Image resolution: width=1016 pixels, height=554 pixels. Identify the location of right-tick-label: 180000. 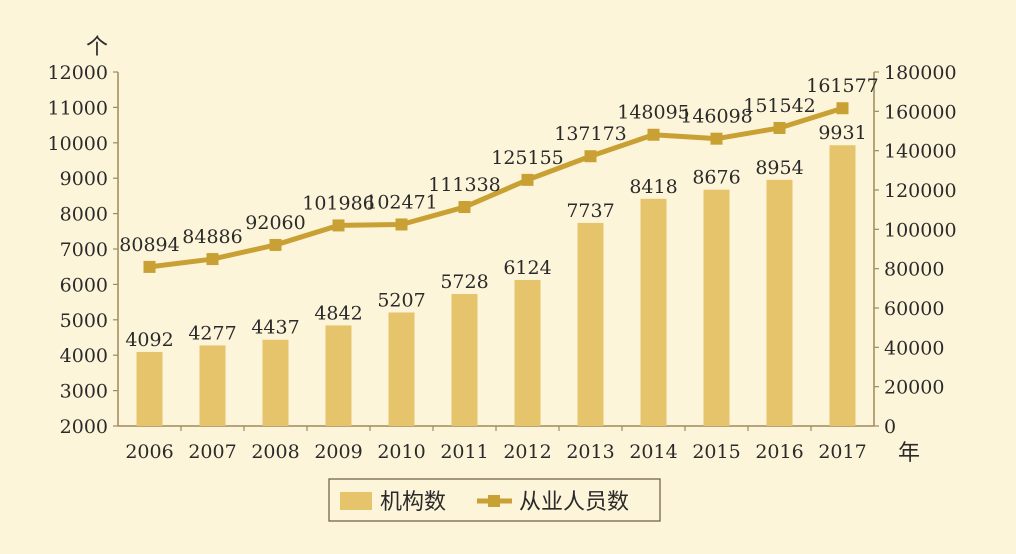
(920, 73).